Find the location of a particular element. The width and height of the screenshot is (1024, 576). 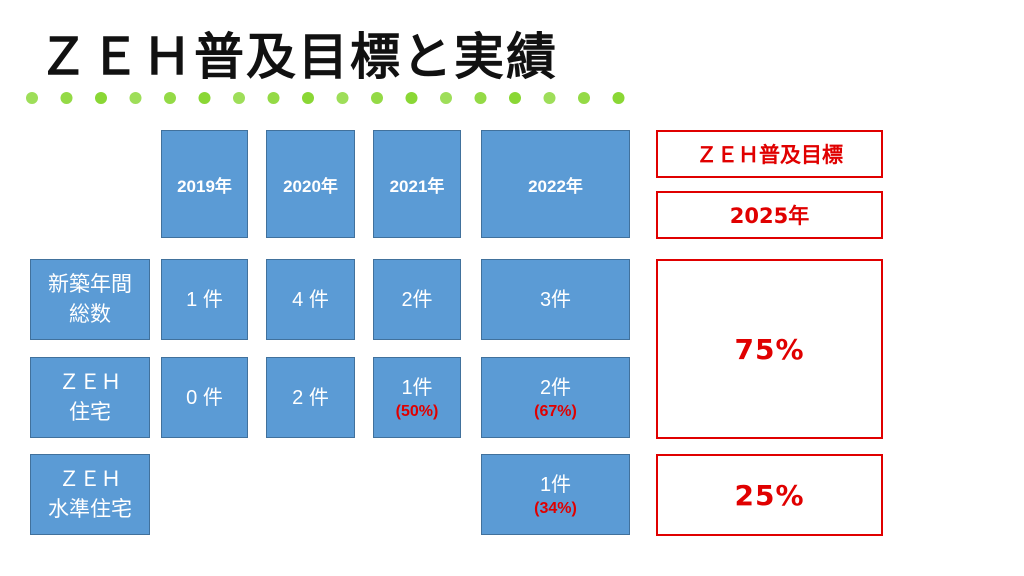

percentage-label: (50%) is located at coordinates (417, 411).